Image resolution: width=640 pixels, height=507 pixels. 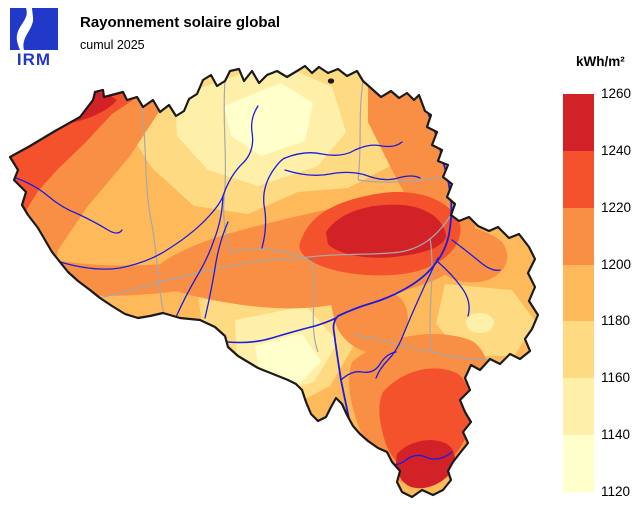 I want to click on legend-band-1220–1240, so click(x=578, y=179).